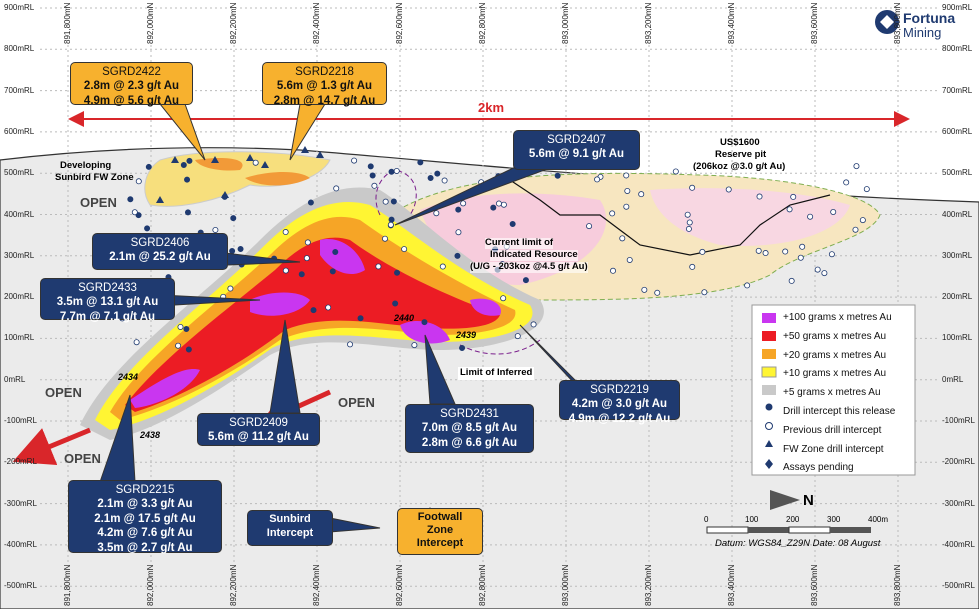  I want to click on fw-point, so click(225, 194).